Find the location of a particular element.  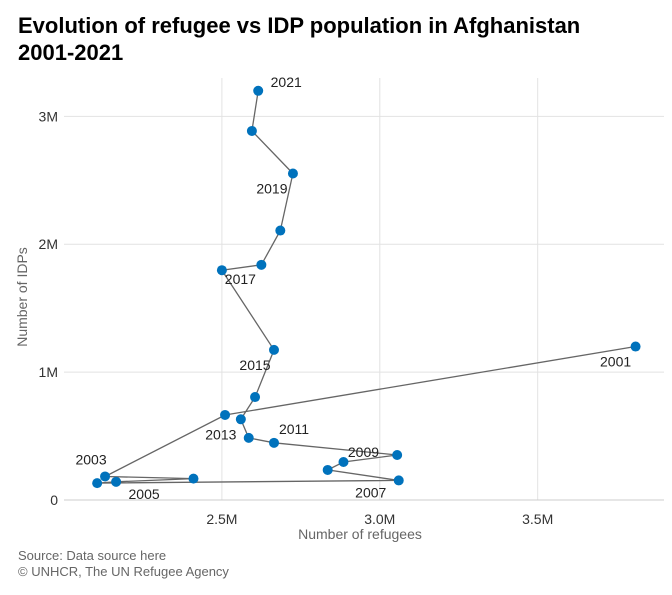

y-tick-label: 1M is located at coordinates (48, 372).